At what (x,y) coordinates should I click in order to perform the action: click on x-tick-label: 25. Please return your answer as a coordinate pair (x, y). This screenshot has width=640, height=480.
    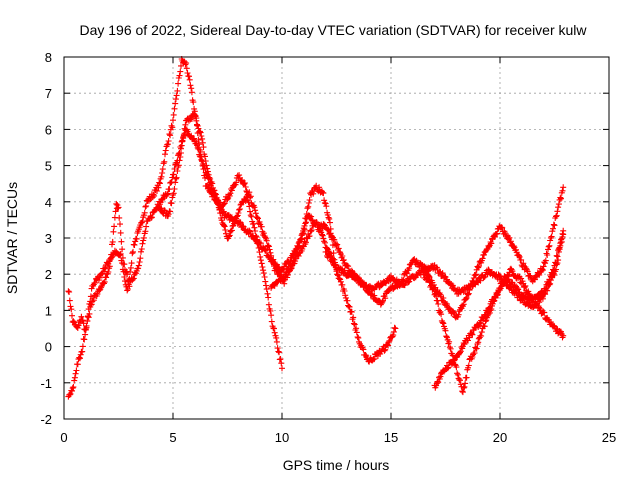
    Looking at the image, I should click on (609, 437).